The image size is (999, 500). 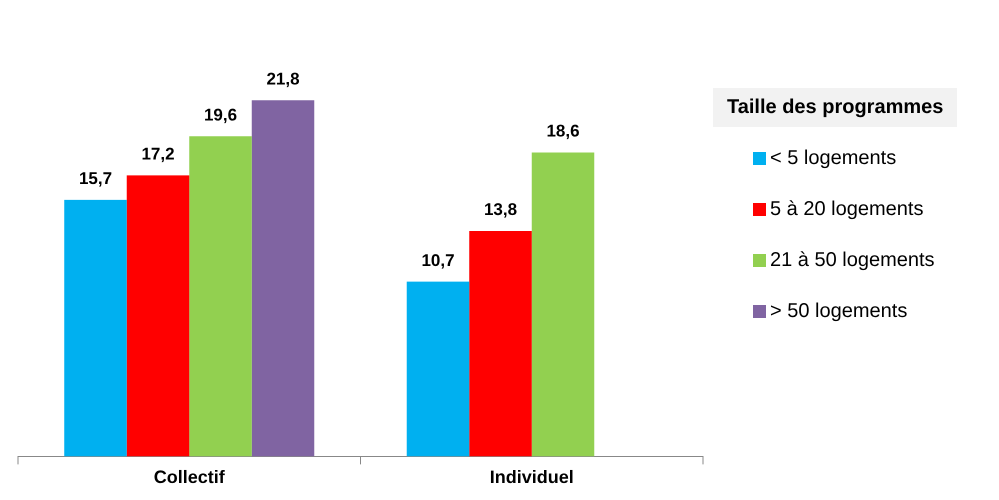 What do you see at coordinates (95, 178) in the screenshot?
I see `data-label: 15,7` at bounding box center [95, 178].